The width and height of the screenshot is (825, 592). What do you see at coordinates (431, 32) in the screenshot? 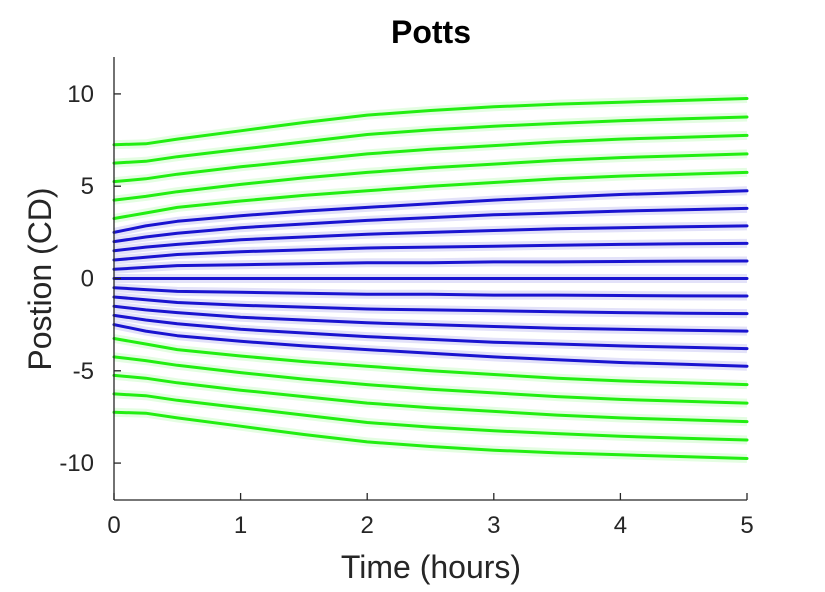
I see `chart-title: Potts` at bounding box center [431, 32].